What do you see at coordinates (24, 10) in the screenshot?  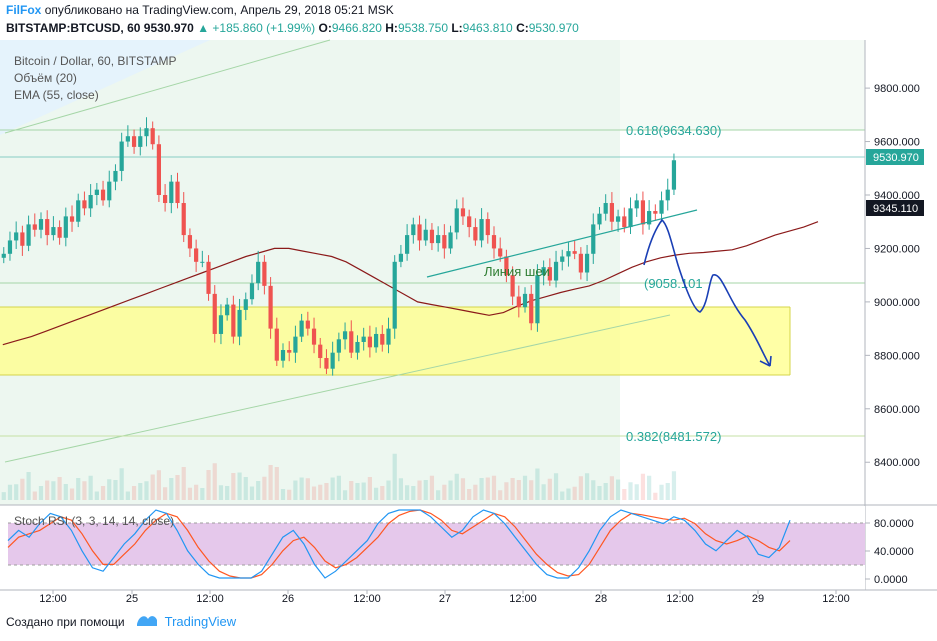 I see `publisher-name: FilFox` at bounding box center [24, 10].